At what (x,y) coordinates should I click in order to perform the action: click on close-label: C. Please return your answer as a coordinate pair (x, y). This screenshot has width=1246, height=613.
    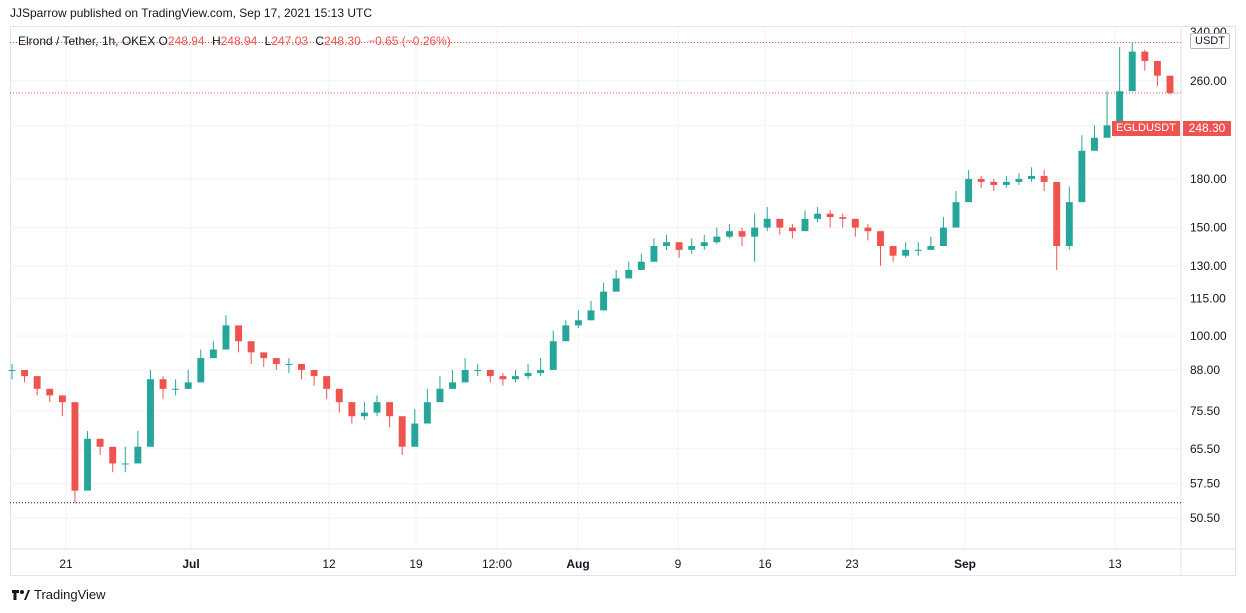
    Looking at the image, I should click on (320, 41).